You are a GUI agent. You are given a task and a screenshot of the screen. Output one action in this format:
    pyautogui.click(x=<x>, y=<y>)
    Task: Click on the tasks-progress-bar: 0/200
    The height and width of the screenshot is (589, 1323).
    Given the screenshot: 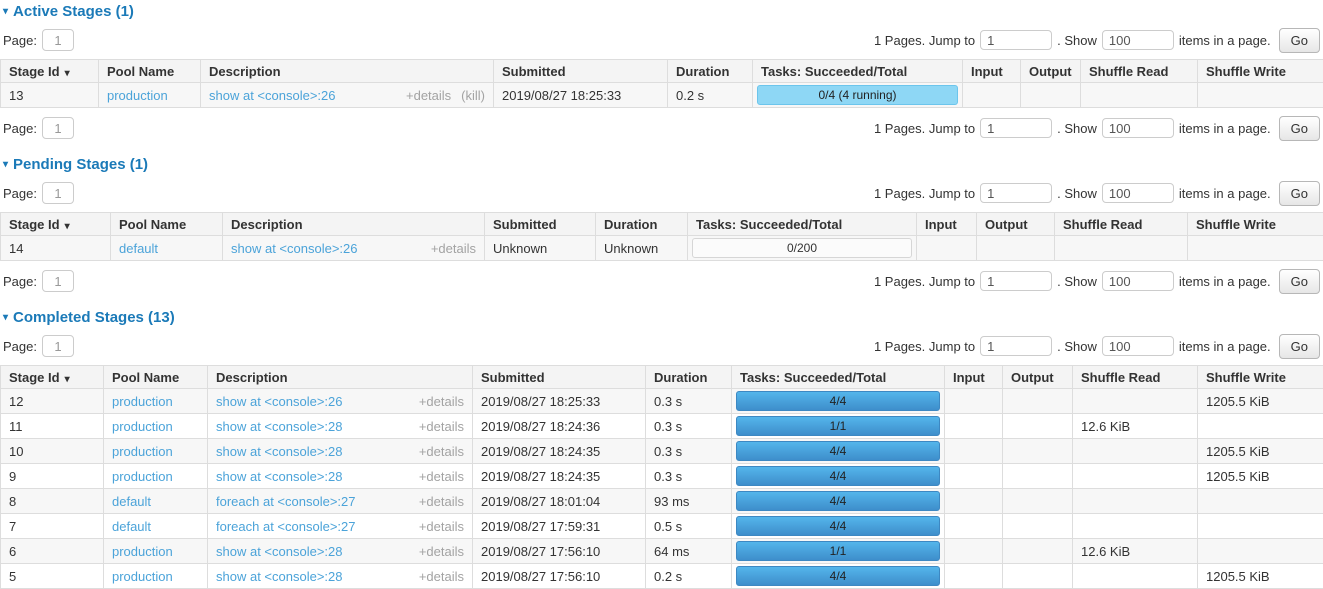 What is the action you would take?
    pyautogui.click(x=802, y=248)
    